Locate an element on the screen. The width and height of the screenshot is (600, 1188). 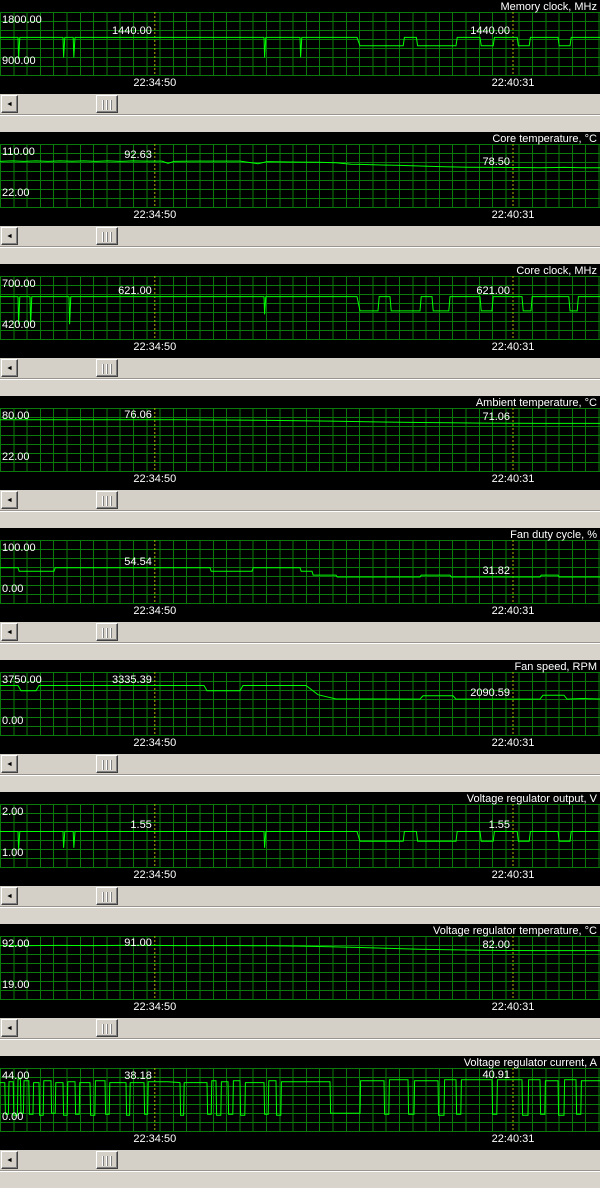
y-axis-min-label: 19.00 is located at coordinates (16, 985).